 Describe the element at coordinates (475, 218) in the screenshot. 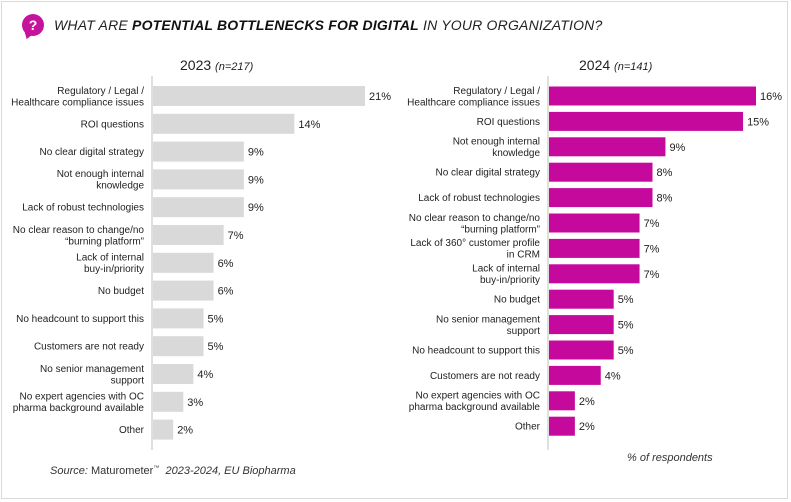

I see `category-label-line: No clear reason to change/no` at that location.